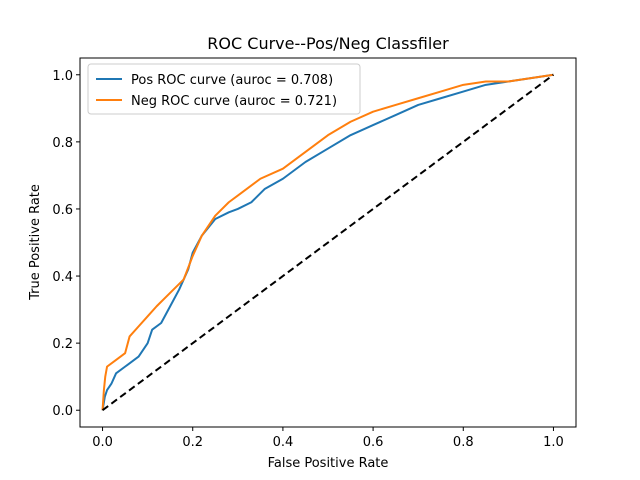 This screenshot has width=640, height=480. What do you see at coordinates (62, 411) in the screenshot?
I see `y-tick-label: 0.0` at bounding box center [62, 411].